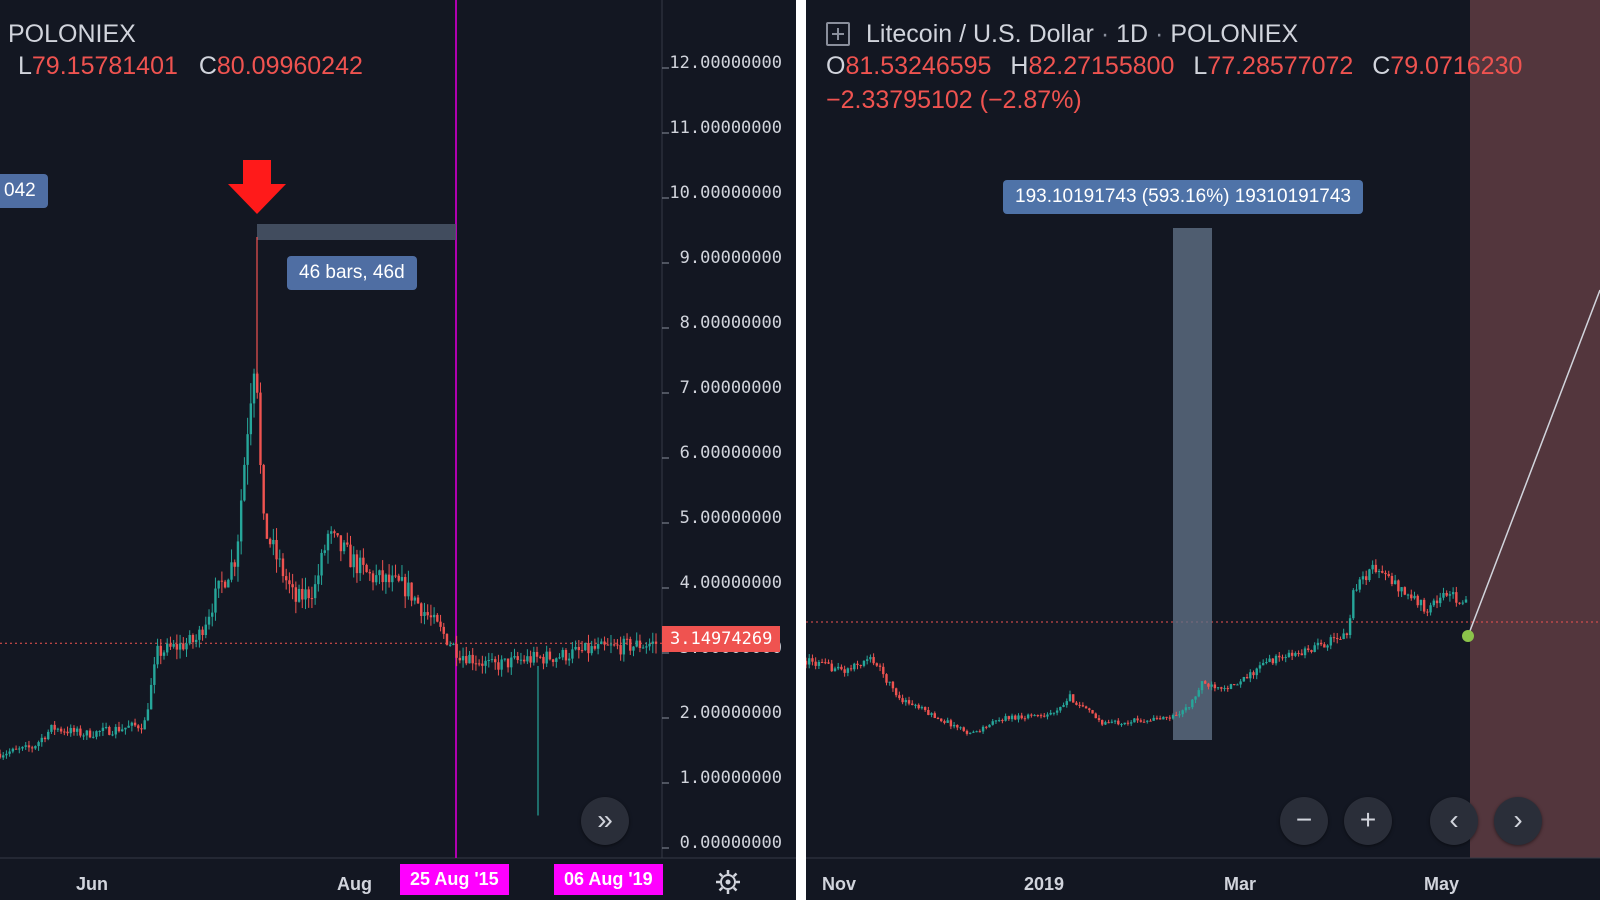  What do you see at coordinates (608, 879) in the screenshot?
I see `range-date-badge: 06 Aug '19` at bounding box center [608, 879].